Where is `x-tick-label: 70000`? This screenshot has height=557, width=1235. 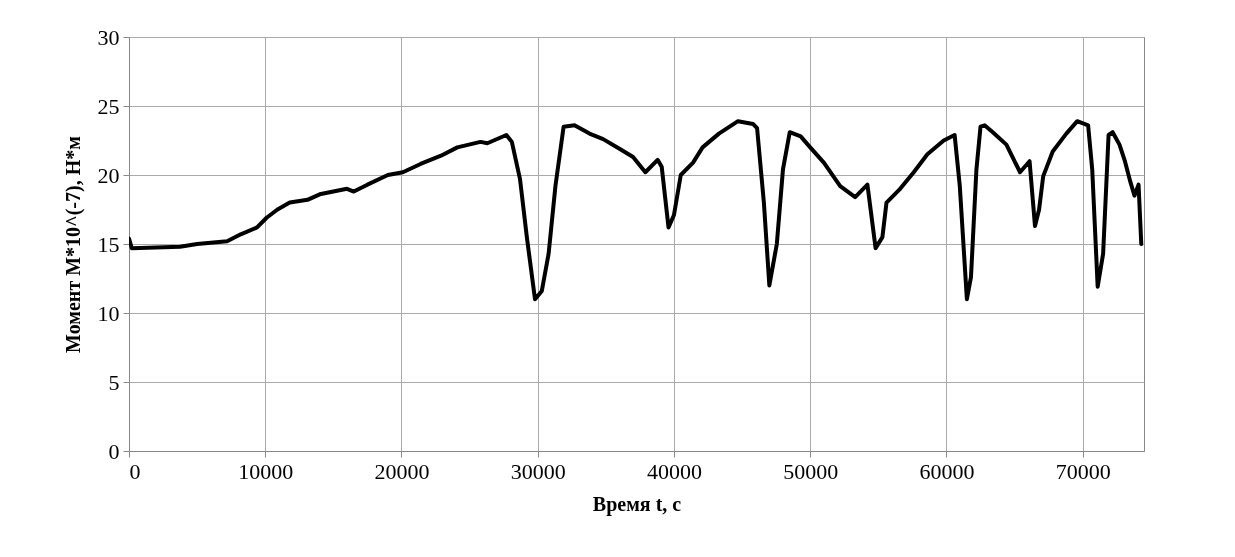 x-tick-label: 70000 is located at coordinates (1083, 471).